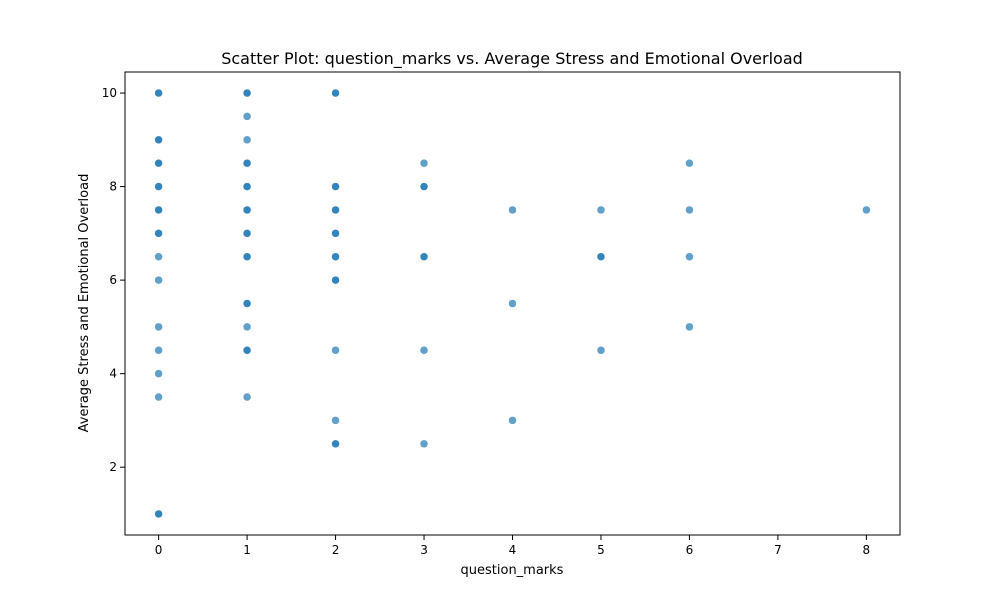 The height and width of the screenshot is (600, 1000). Describe the element at coordinates (512, 570) in the screenshot. I see `x-axis-label: question_marks` at that location.